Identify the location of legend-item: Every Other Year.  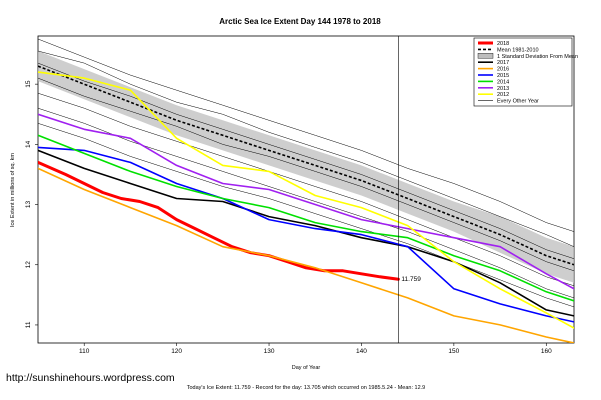
(508, 102).